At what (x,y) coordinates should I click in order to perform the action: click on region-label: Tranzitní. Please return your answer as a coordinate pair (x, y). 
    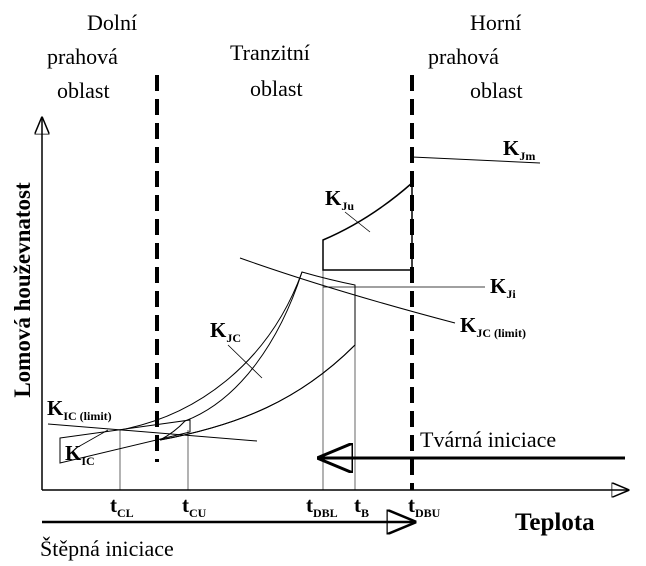
    Looking at the image, I should click on (270, 52).